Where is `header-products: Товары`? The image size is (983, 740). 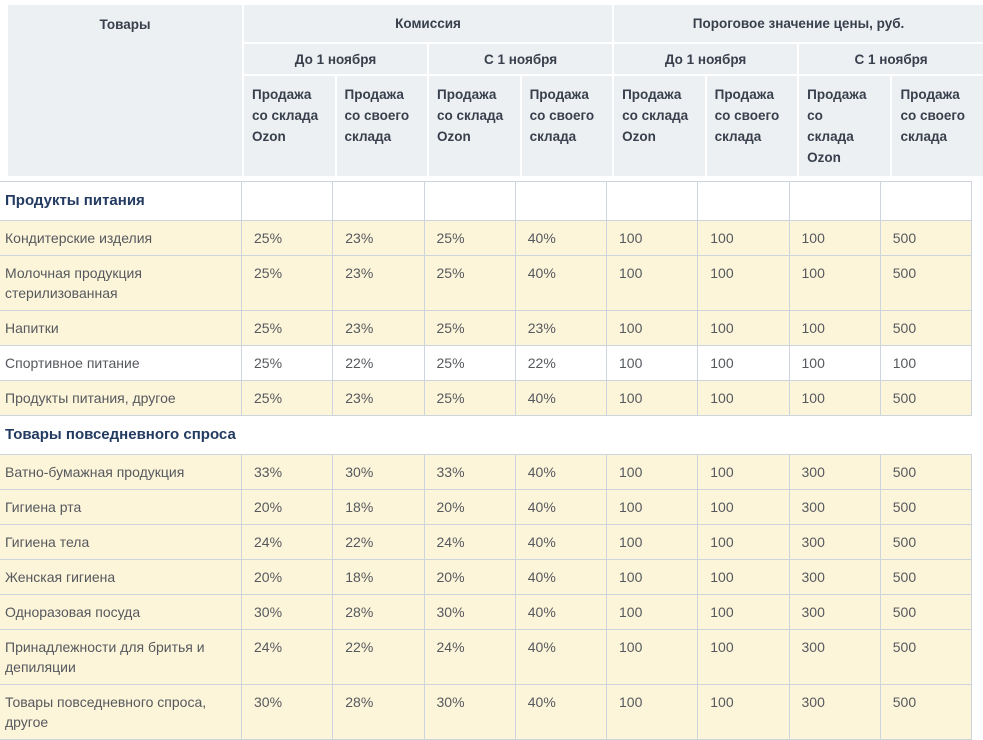 header-products: Товары is located at coordinates (125, 90).